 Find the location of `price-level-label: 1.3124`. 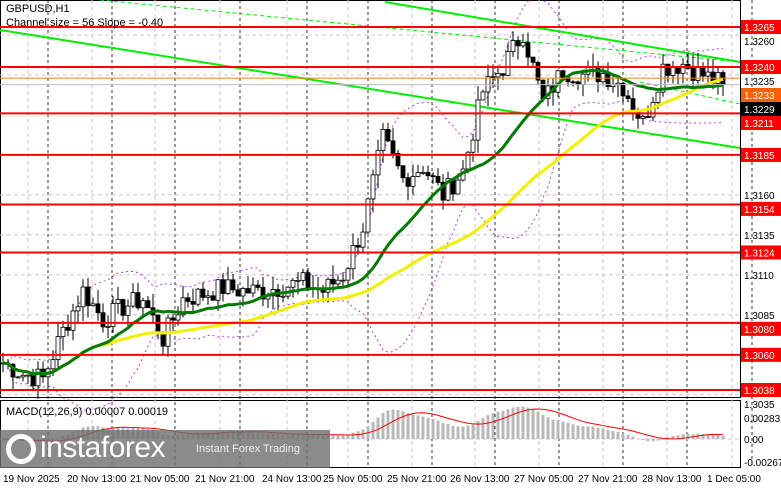

price-level-label: 1.3124 is located at coordinates (759, 253).